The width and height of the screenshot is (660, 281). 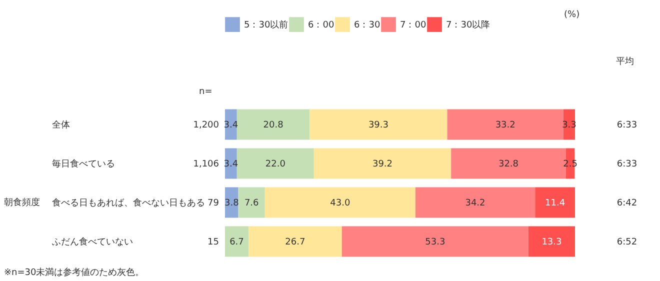 What do you see at coordinates (128, 203) in the screenshot?
I see `y-tick-label: 食べる日もあれば、食べない日もある` at bounding box center [128, 203].